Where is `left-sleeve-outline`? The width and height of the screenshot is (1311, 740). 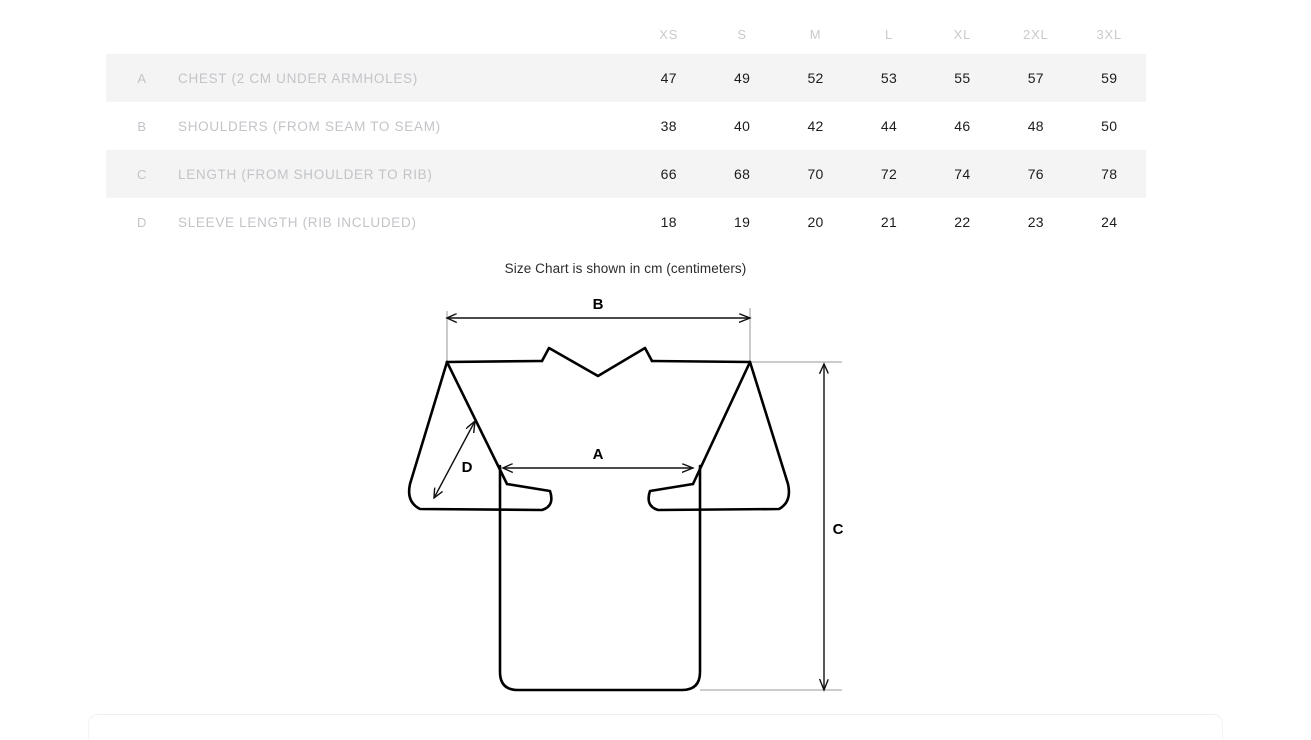 left-sleeve-outline is located at coordinates (480, 436).